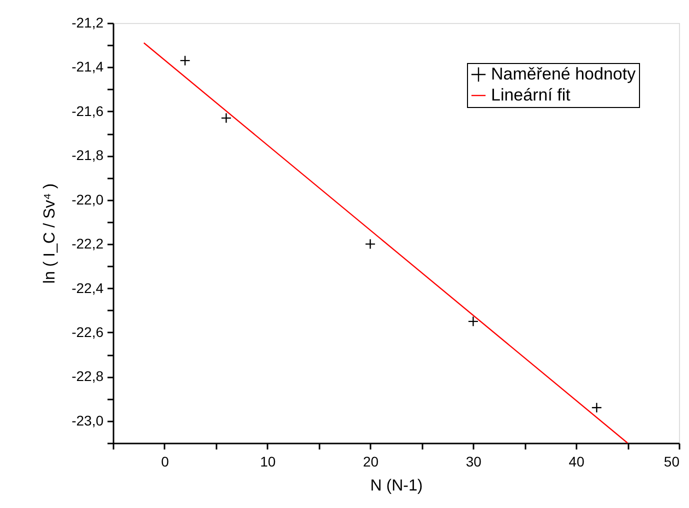 Image resolution: width=689 pixels, height=508 pixels. What do you see at coordinates (370, 462) in the screenshot?
I see `x-tick-label: 20` at bounding box center [370, 462].